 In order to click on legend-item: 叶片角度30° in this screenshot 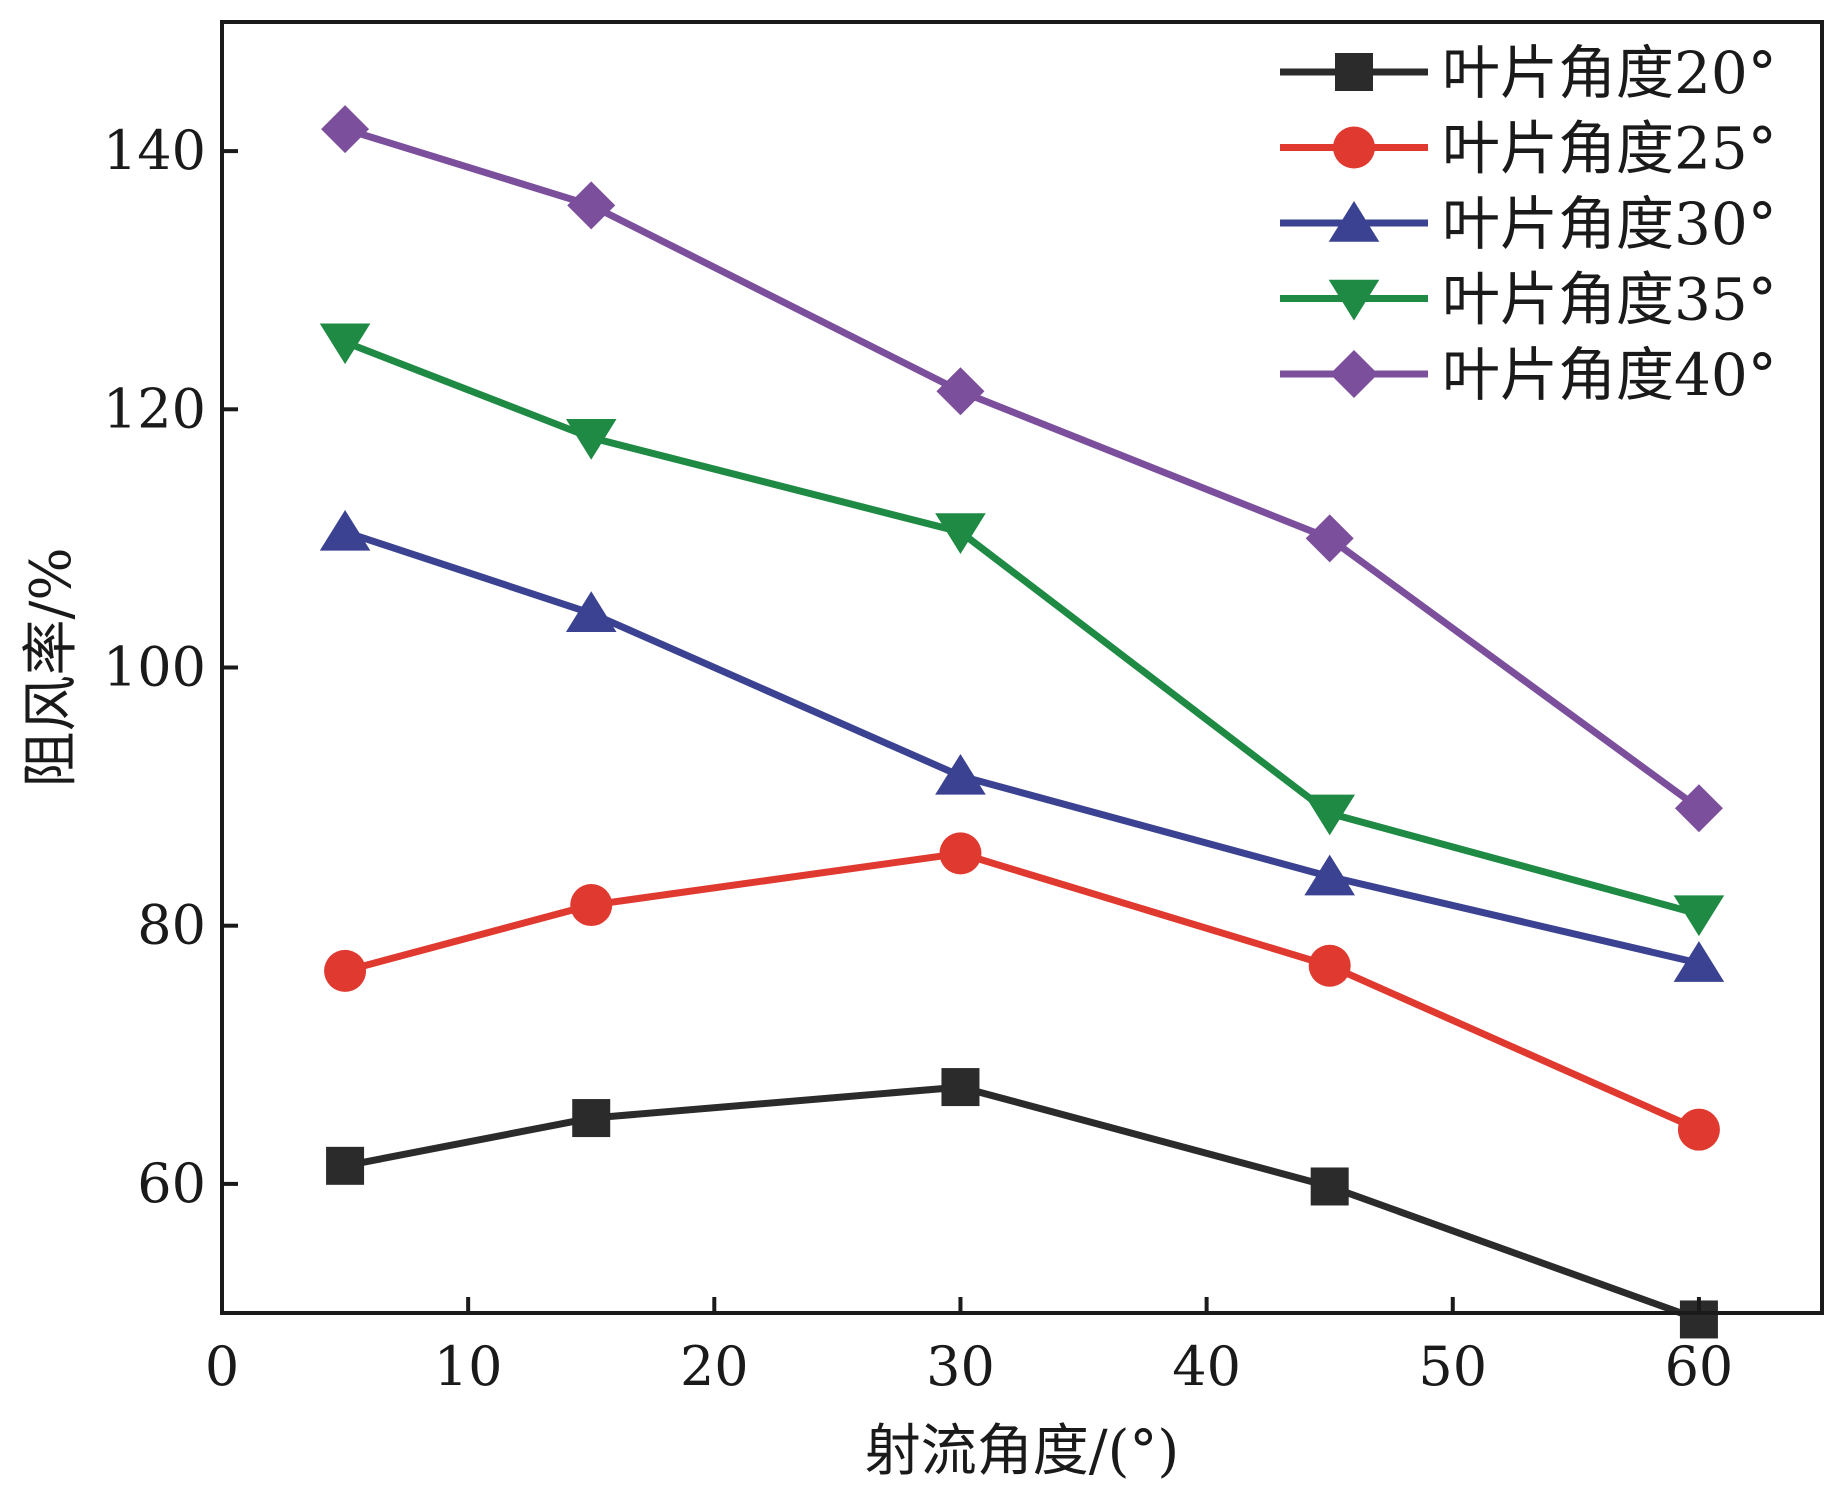, I will do `click(1528, 224)`.